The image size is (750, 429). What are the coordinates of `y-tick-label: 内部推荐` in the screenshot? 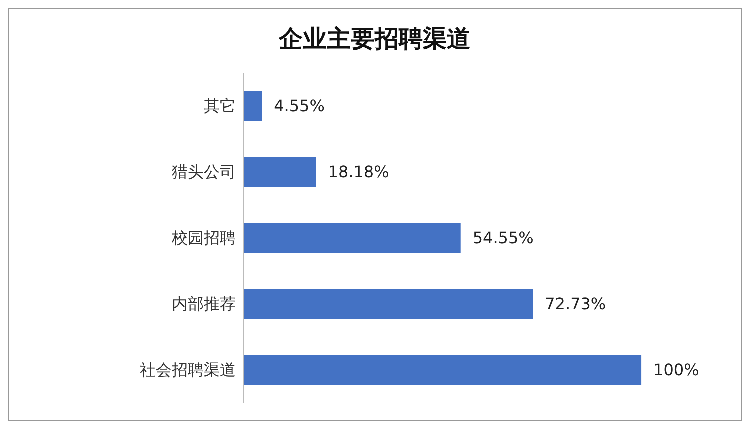 It's located at (204, 304).